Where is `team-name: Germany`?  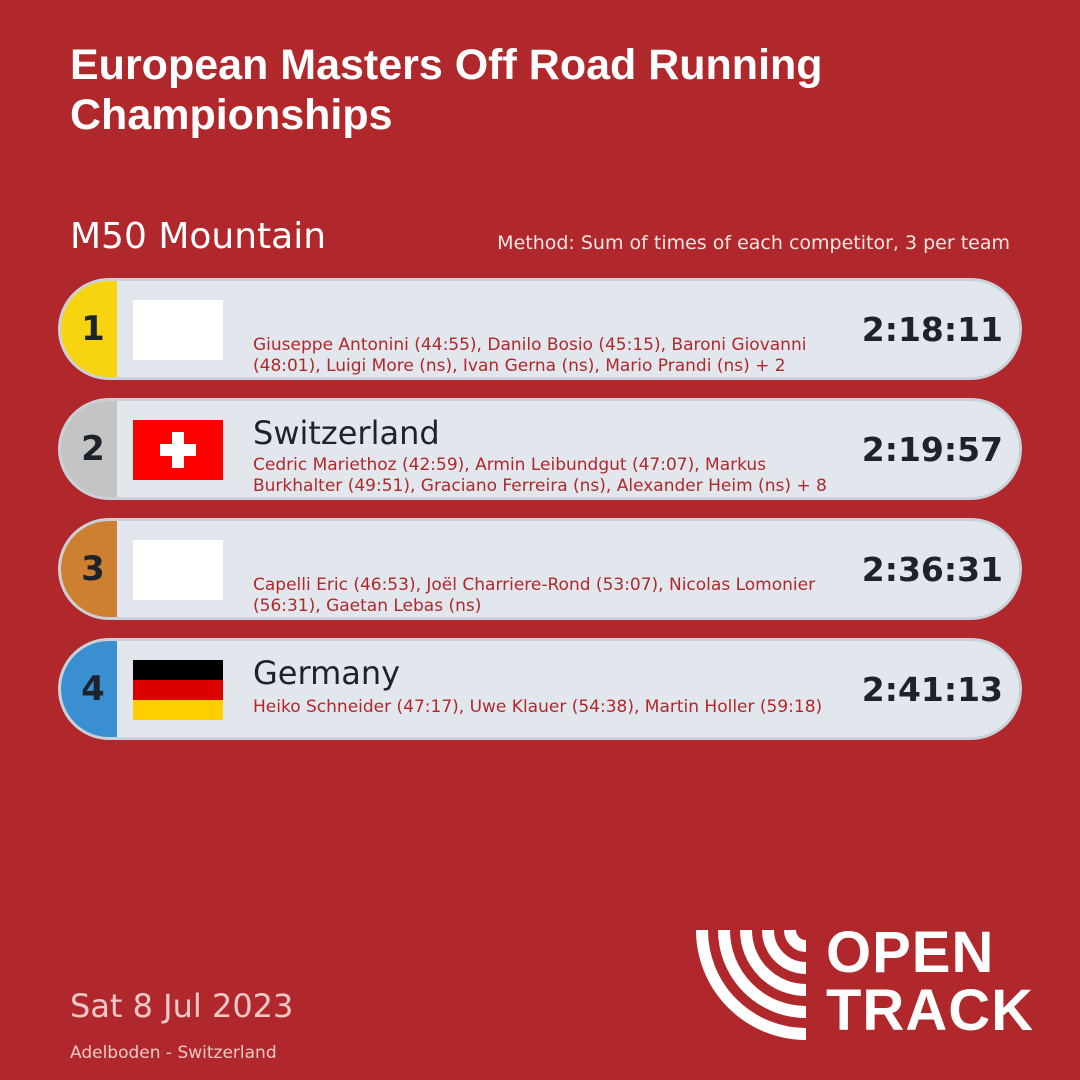 team-name: Germany is located at coordinates (327, 673).